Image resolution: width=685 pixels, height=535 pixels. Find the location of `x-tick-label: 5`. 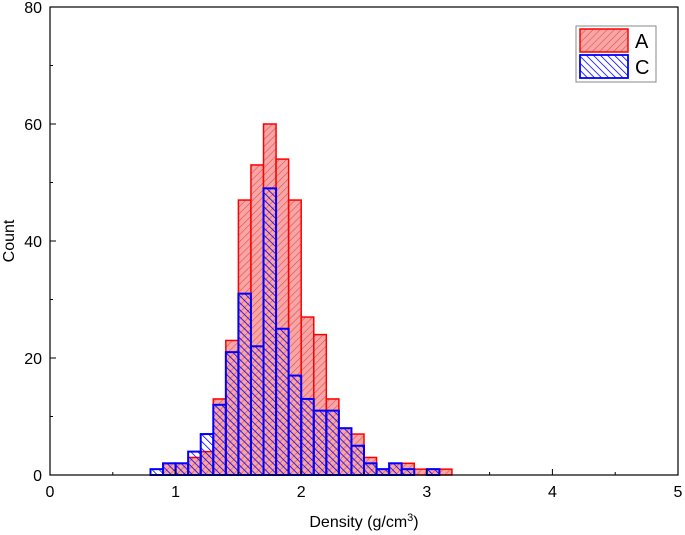

x-tick-label: 5 is located at coordinates (678, 492).